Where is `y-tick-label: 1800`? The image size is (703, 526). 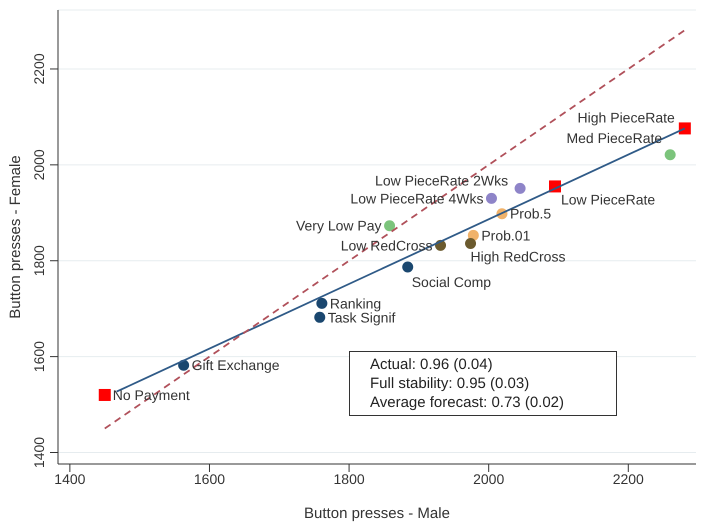
y-tick-label: 1800 is located at coordinates (39, 260).